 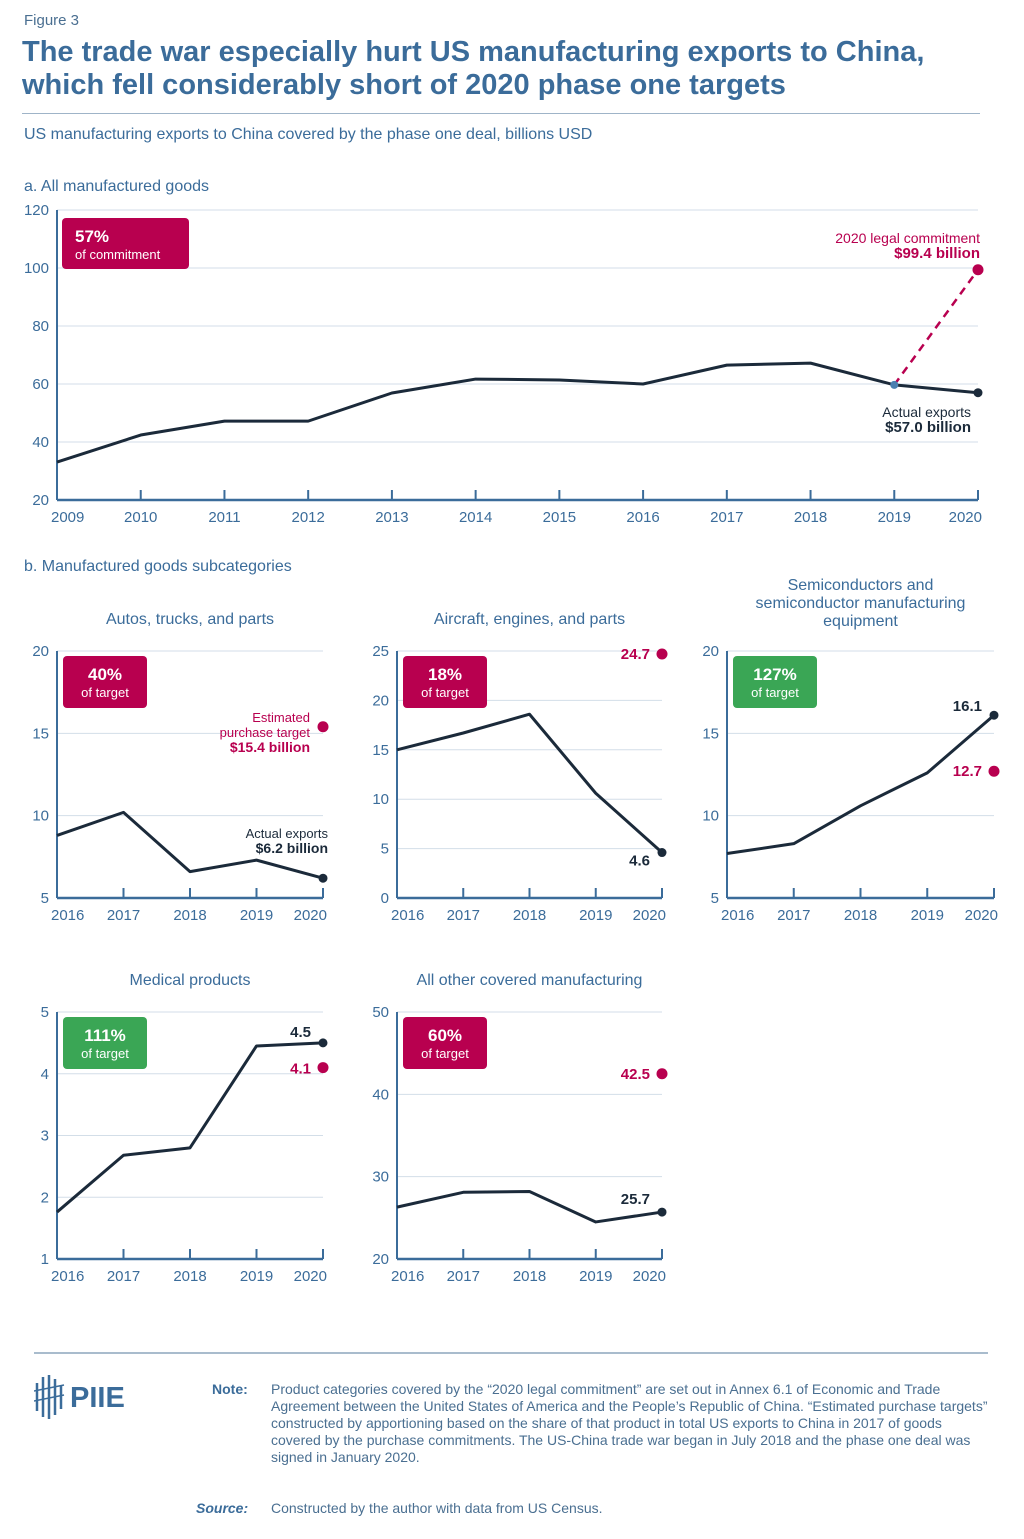 What do you see at coordinates (380, 1177) in the screenshot?
I see `y-tick-label: 30` at bounding box center [380, 1177].